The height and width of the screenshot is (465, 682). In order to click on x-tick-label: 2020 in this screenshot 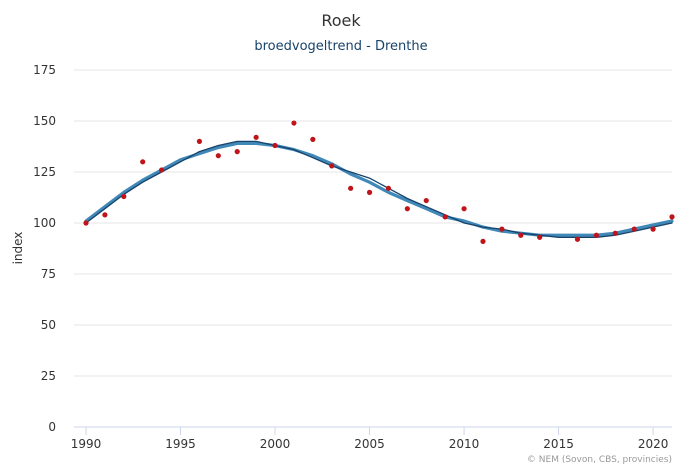, I will do `click(653, 444)`.